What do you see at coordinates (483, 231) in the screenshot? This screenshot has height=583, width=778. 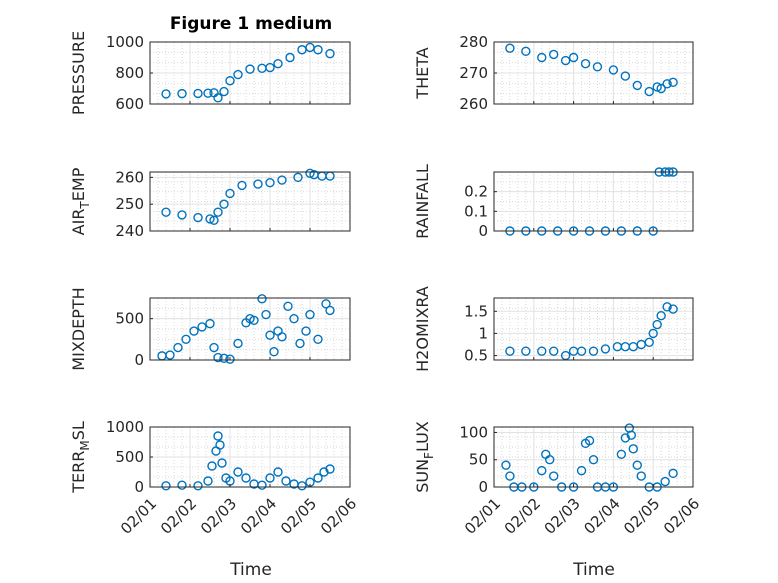 I see `y-tick-label: 0` at bounding box center [483, 231].